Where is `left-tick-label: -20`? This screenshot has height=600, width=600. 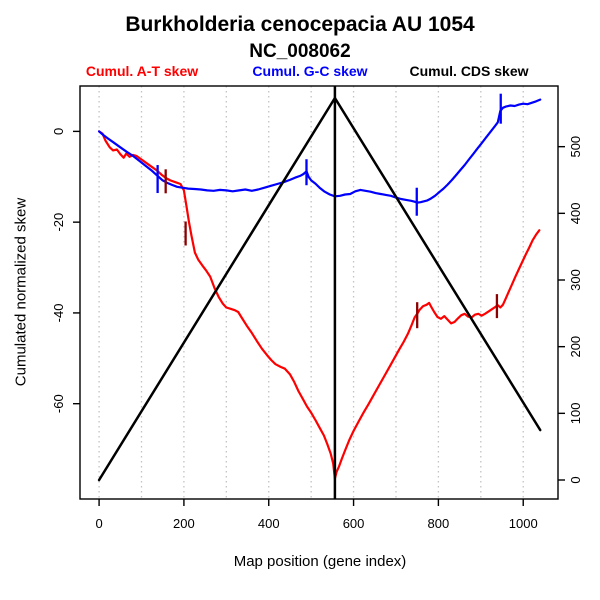 left-tick-label: -20 is located at coordinates (58, 222).